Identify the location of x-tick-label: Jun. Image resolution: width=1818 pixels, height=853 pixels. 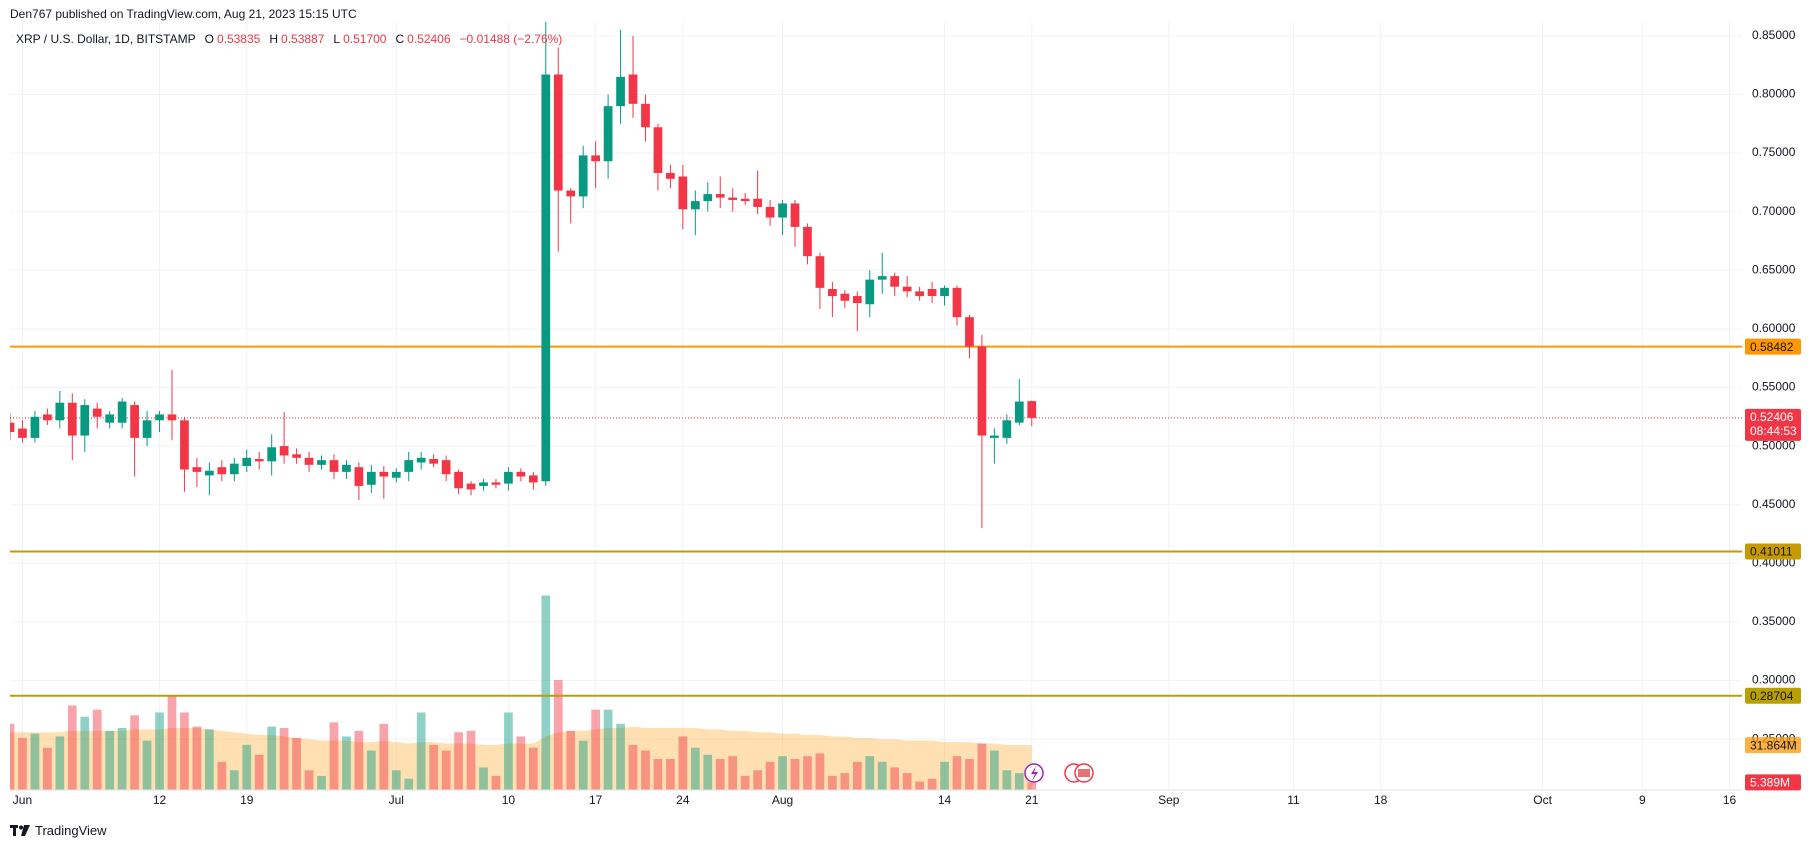
(22, 800).